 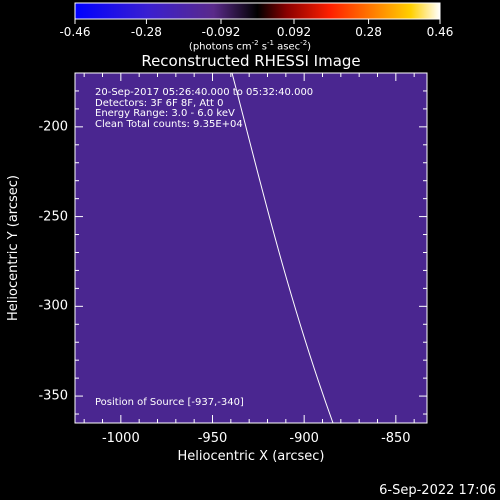 I want to click on colorbar-tick-label: -0.28, so click(x=146, y=32).